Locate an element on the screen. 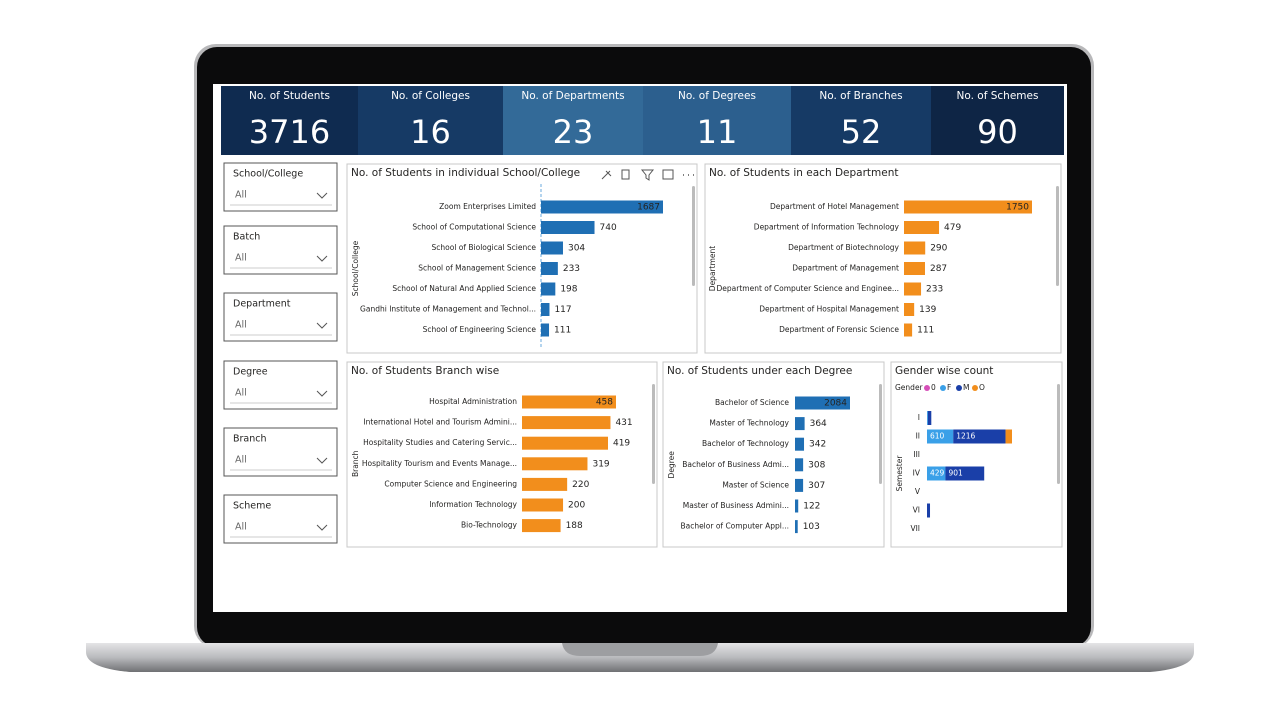 Image resolution: width=1280 pixels, height=720 pixels. category-label: Master of Science is located at coordinates (755, 484).